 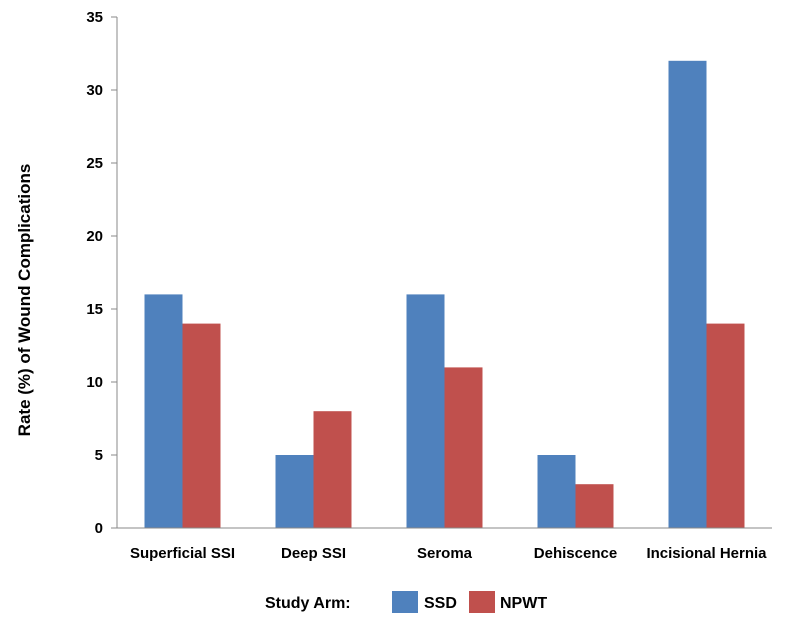 I want to click on bar-ssd-deep-ssi, so click(x=294, y=491).